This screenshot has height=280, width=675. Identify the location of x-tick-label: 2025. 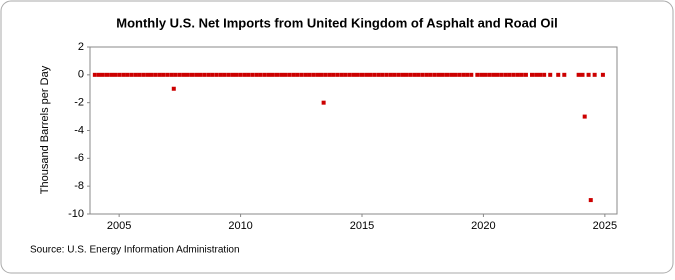
(605, 226).